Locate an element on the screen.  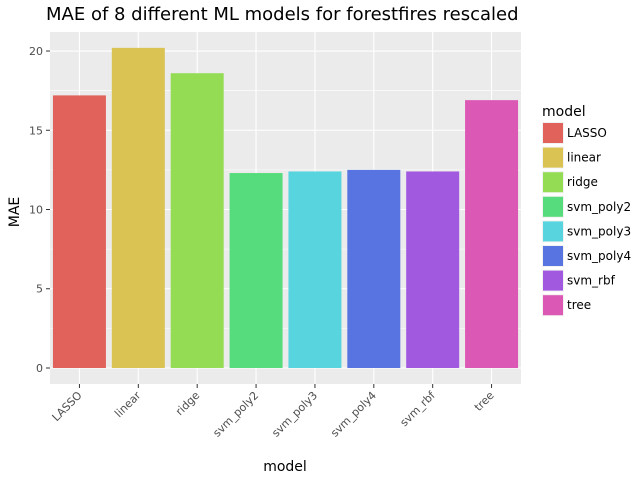
legend-label: svm_poly2 is located at coordinates (599, 207).